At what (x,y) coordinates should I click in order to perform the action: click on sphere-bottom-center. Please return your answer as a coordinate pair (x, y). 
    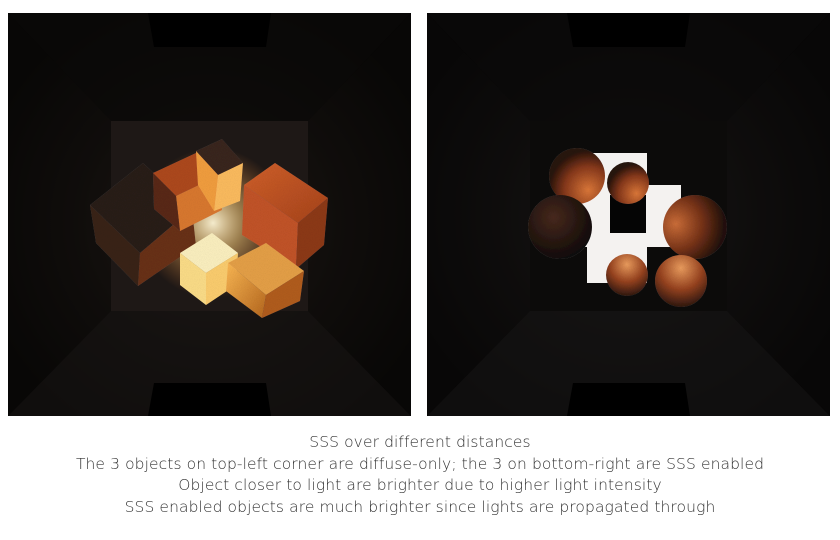
    Looking at the image, I should click on (627, 275).